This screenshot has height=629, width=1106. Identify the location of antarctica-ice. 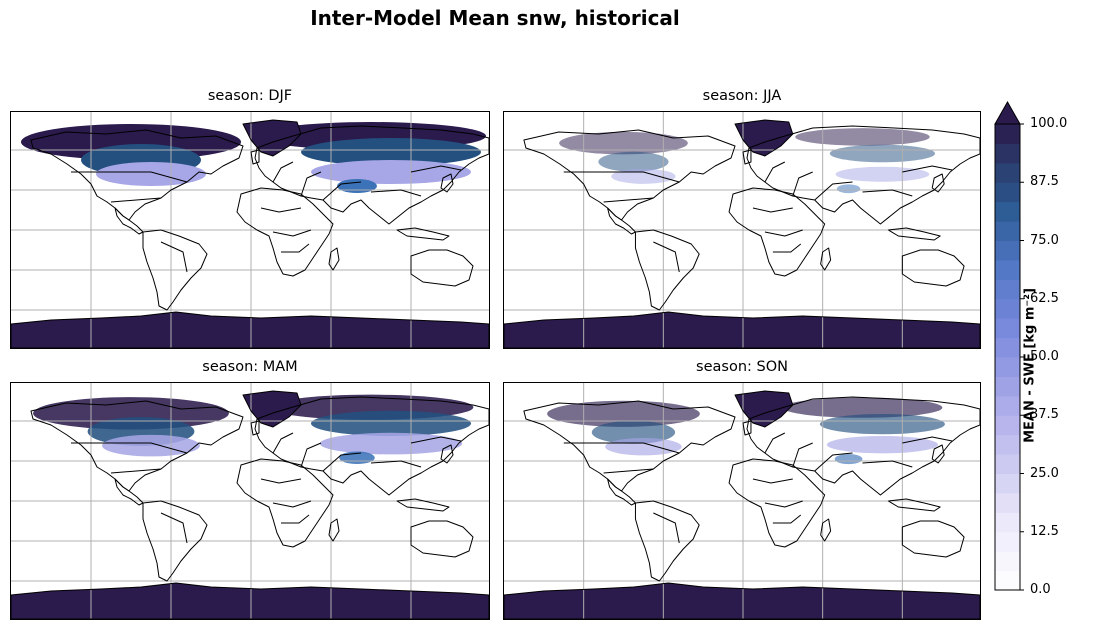
(250, 601).